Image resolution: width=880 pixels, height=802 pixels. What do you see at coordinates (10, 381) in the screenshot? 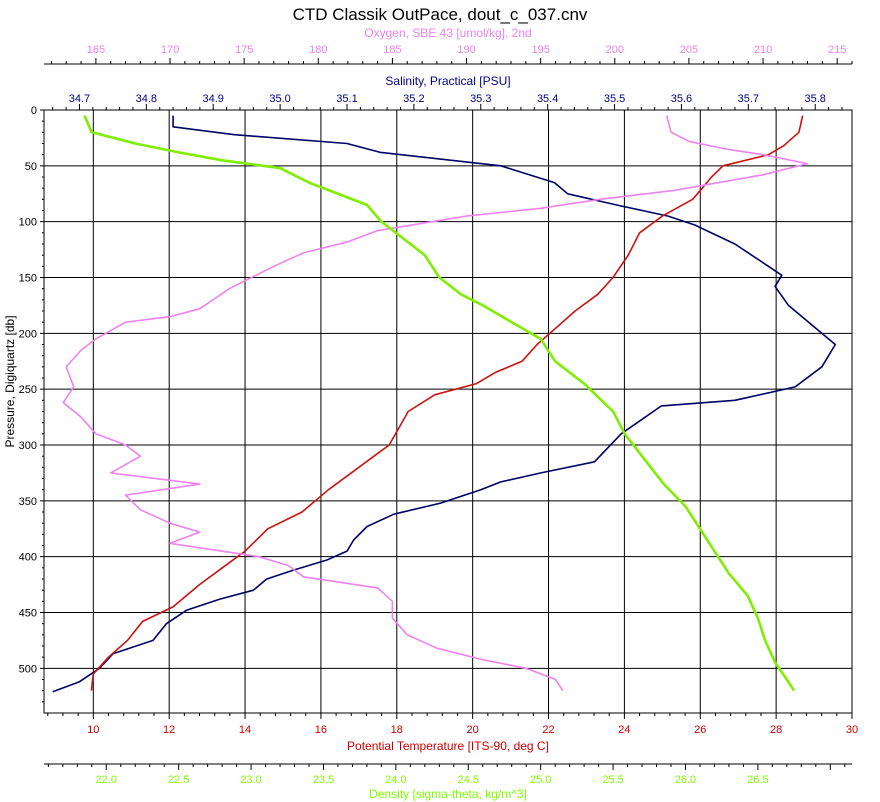
I see `pressure-axis-label: Pressure, Digiquartz [db]` at bounding box center [10, 381].